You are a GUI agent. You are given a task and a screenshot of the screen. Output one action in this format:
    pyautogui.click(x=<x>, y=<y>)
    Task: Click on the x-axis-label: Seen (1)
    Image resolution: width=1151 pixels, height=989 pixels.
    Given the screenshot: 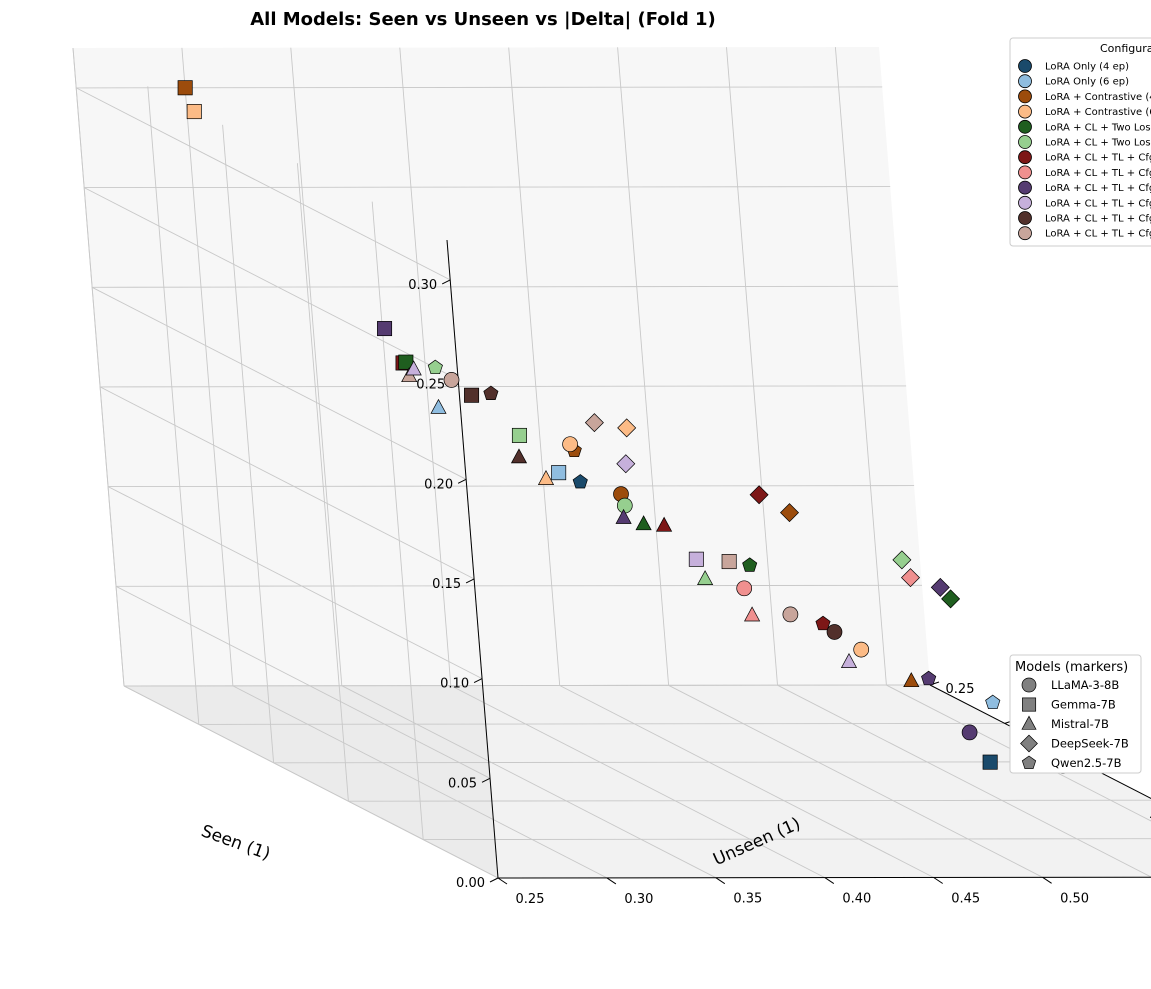 What is the action you would take?
    pyautogui.click(x=235, y=842)
    